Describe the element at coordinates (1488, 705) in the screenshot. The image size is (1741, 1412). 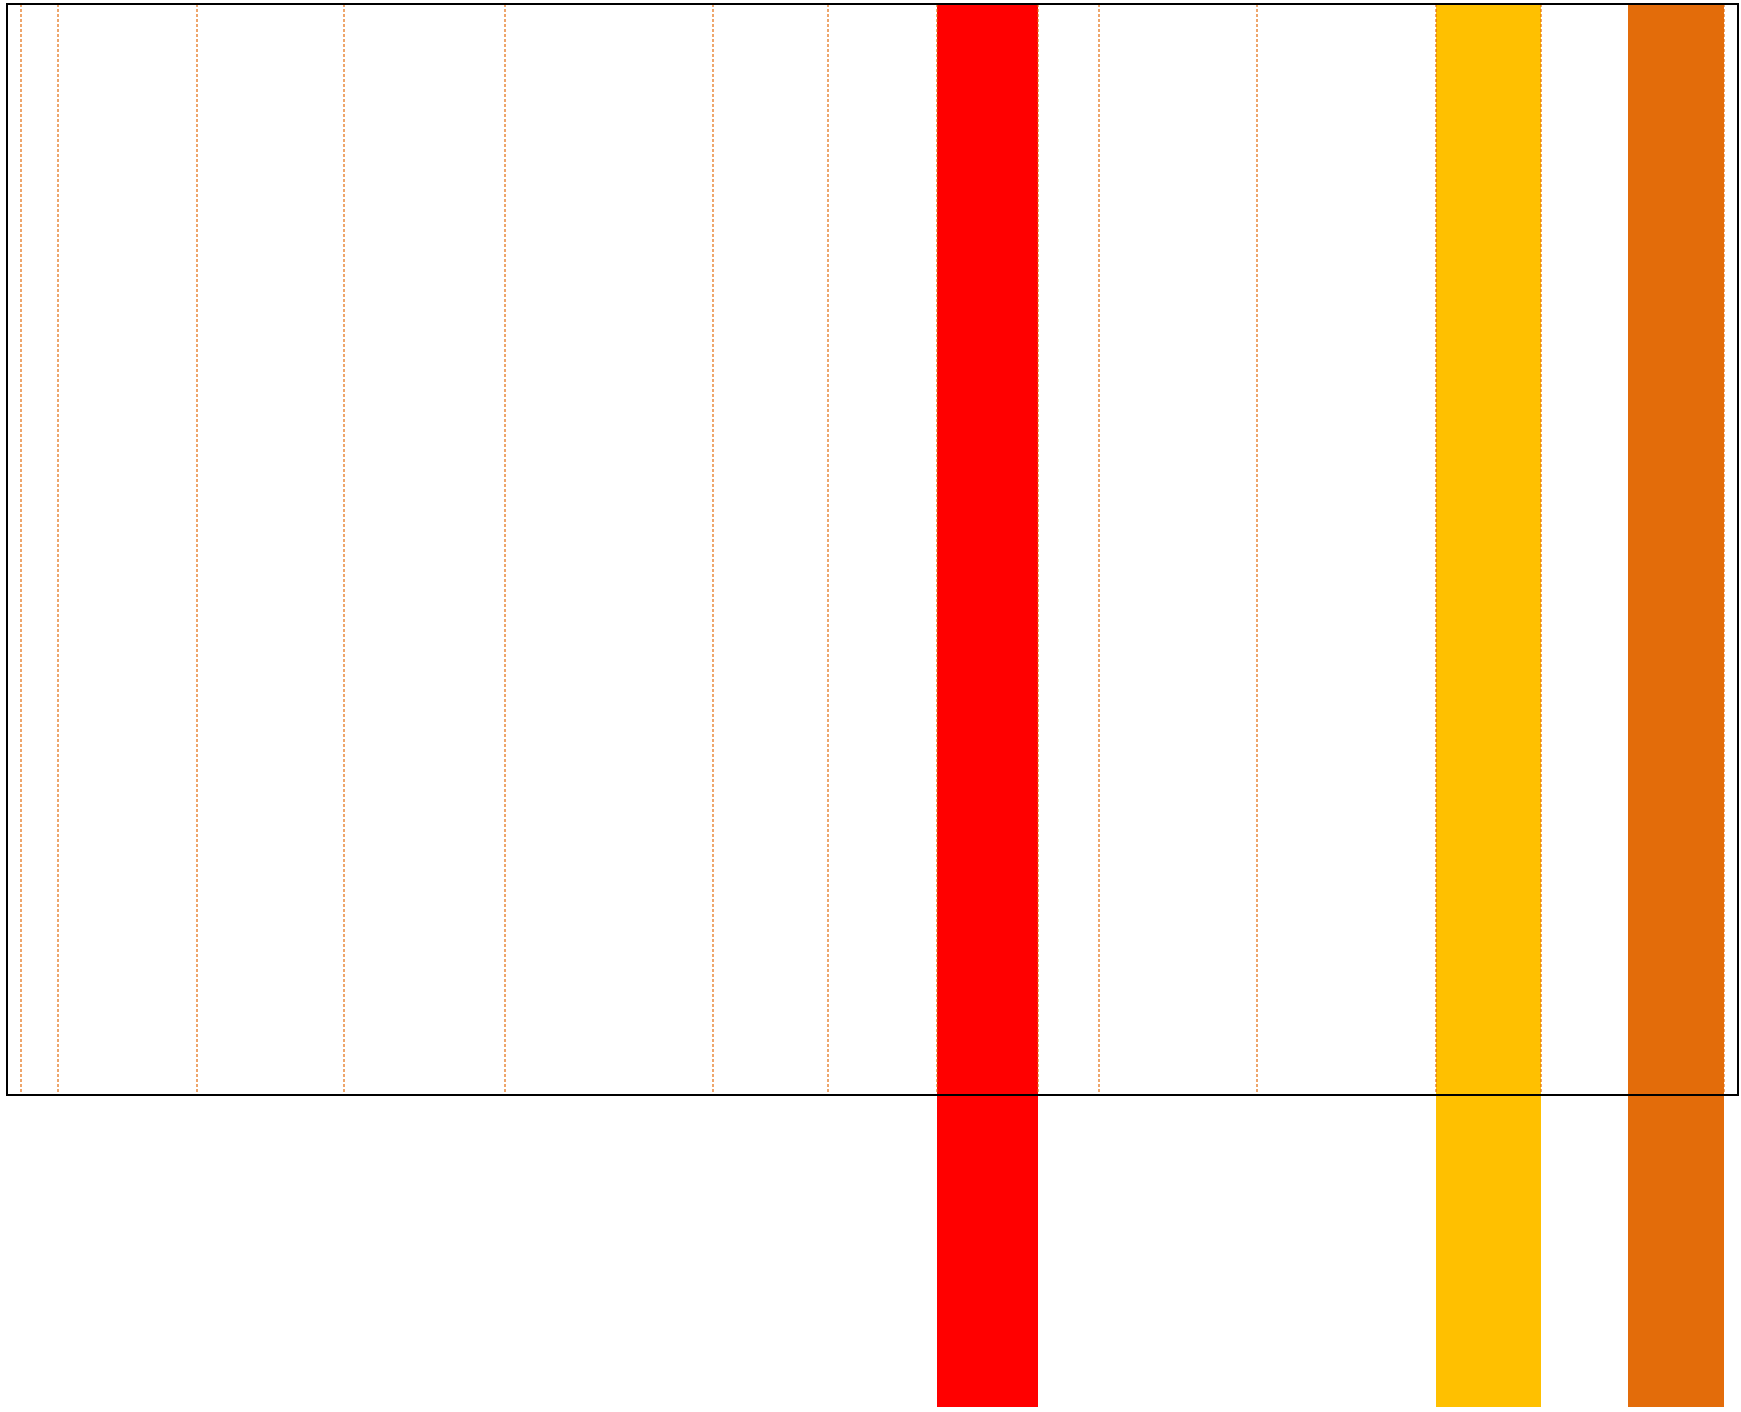
I see `yellow-band` at that location.